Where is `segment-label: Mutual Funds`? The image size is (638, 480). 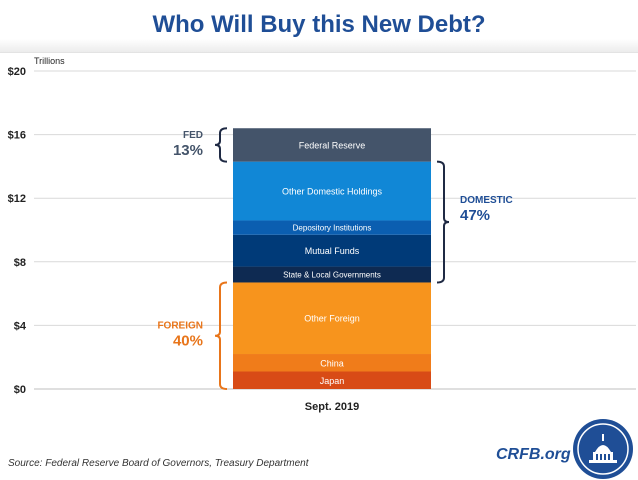
segment-label: Mutual Funds is located at coordinates (332, 251).